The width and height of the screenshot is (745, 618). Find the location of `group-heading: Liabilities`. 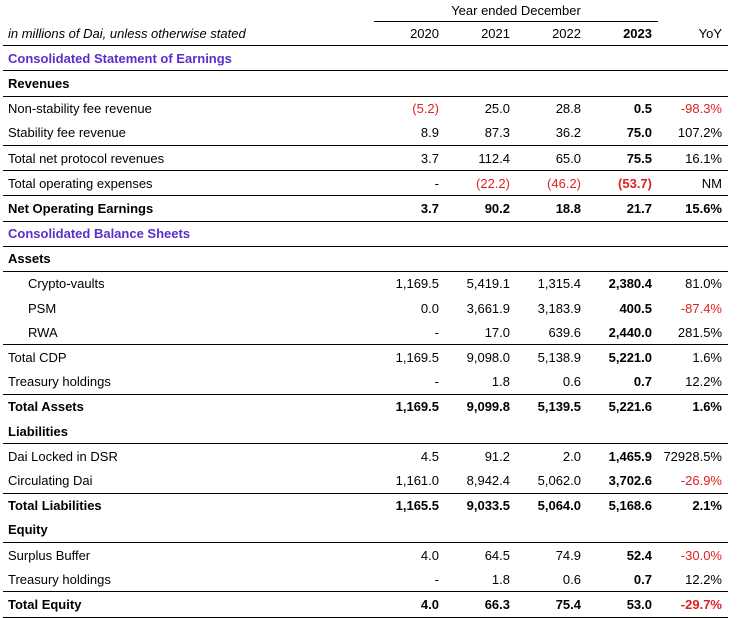

group-heading: Liabilities is located at coordinates (365, 432).